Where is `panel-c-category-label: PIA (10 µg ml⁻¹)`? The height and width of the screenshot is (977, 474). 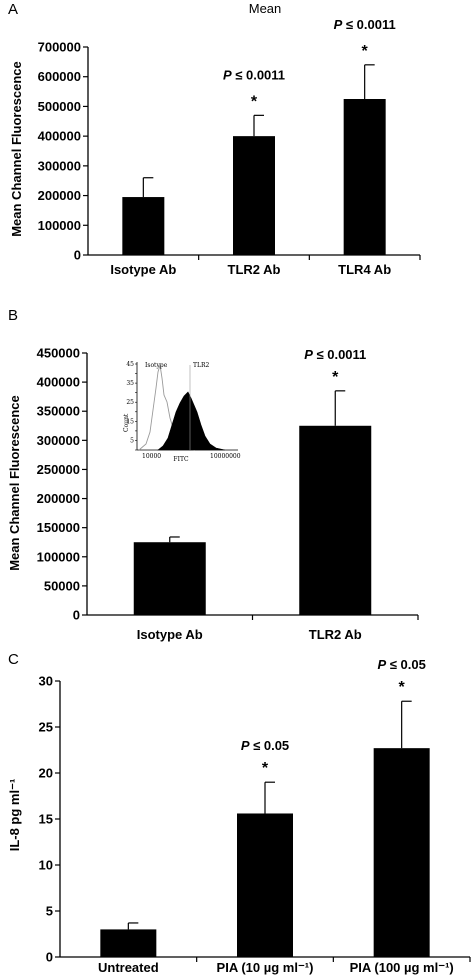
panel-c-category-label: PIA (10 µg ml⁻¹) is located at coordinates (265, 967).